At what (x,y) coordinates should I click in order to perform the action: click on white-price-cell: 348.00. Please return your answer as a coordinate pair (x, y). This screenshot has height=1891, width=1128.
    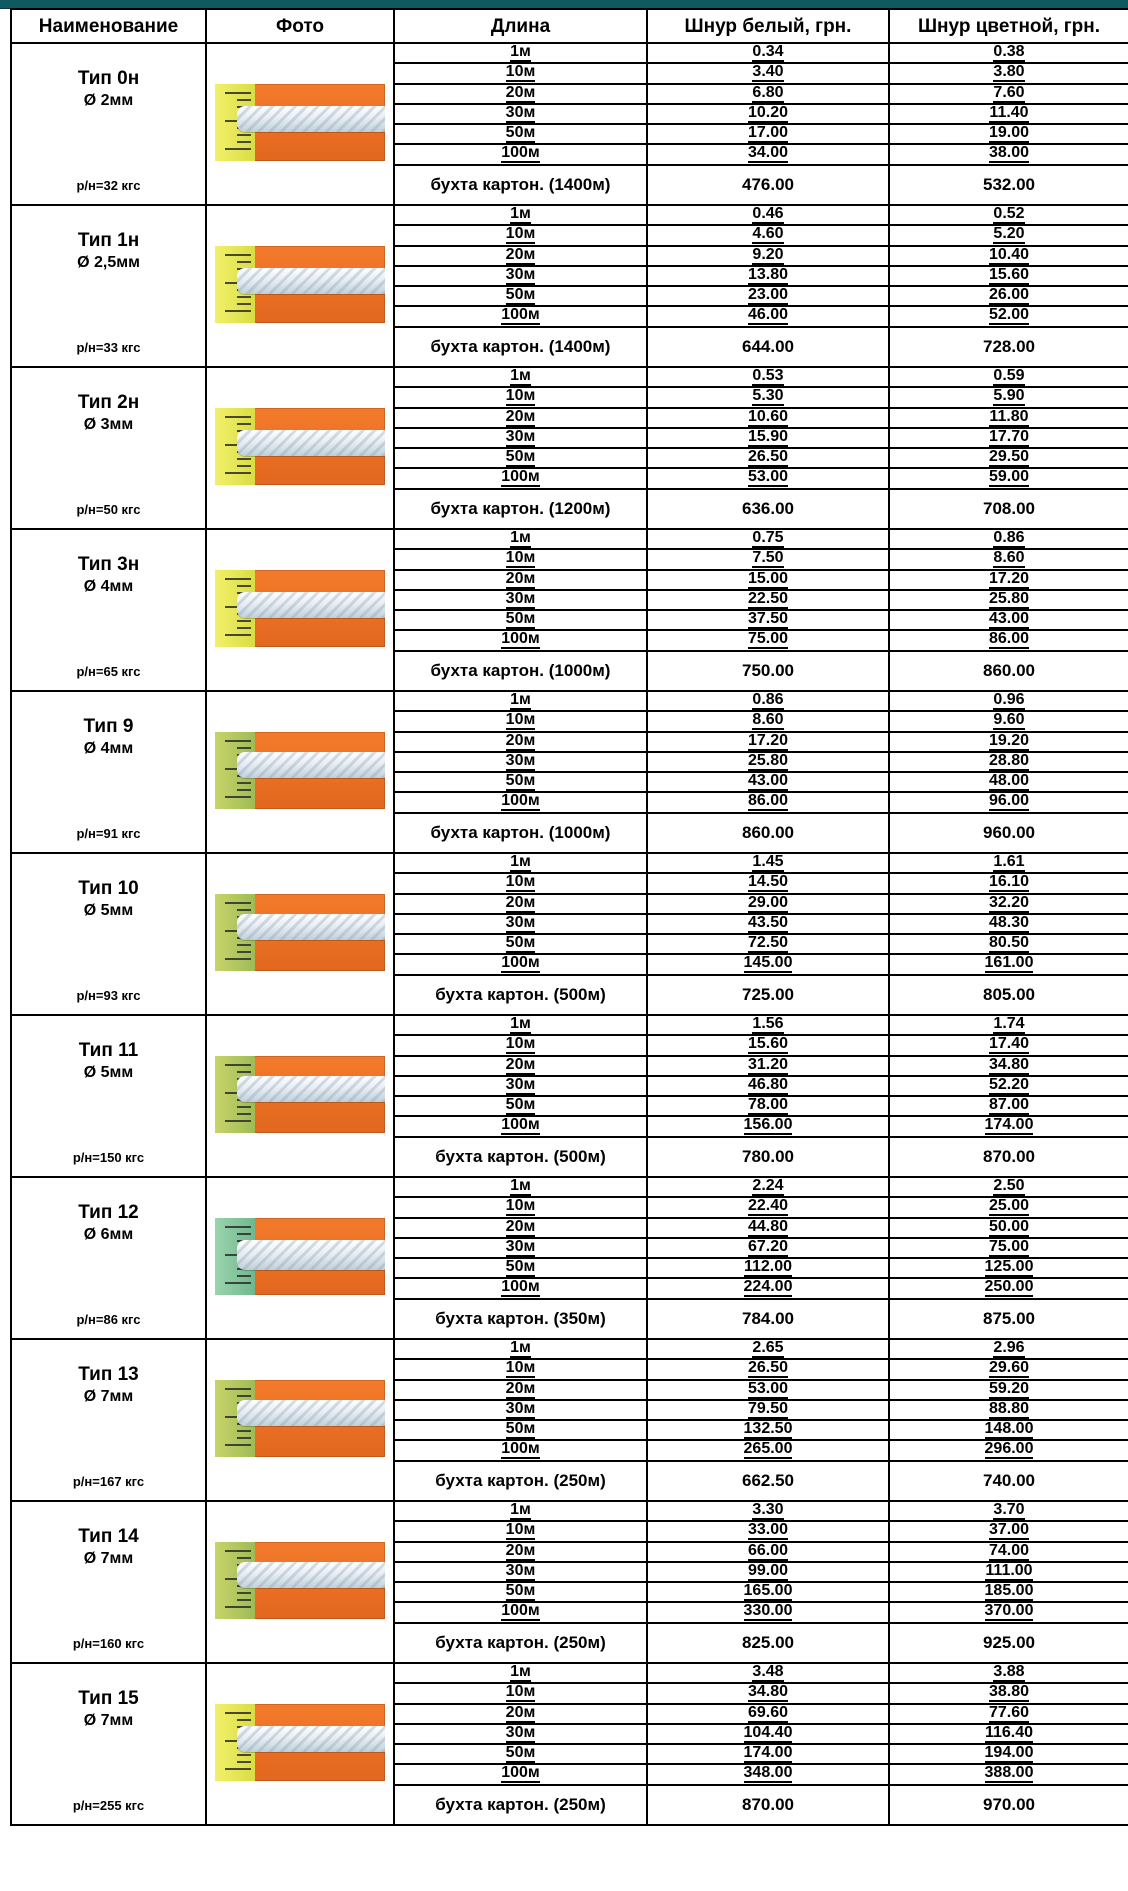
    Looking at the image, I should click on (768, 1774).